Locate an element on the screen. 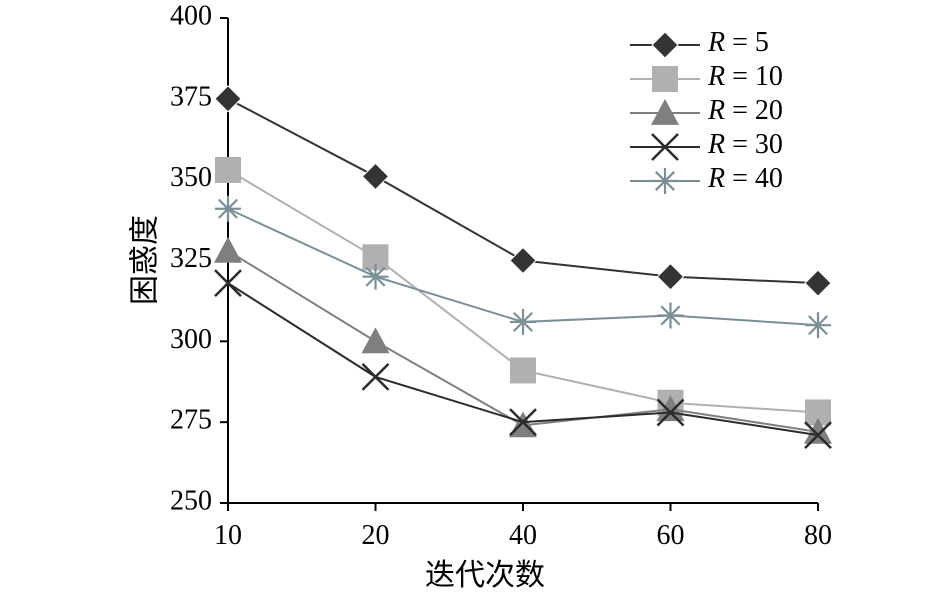 The image size is (945, 597). legend-label: R = 40 is located at coordinates (745, 178).